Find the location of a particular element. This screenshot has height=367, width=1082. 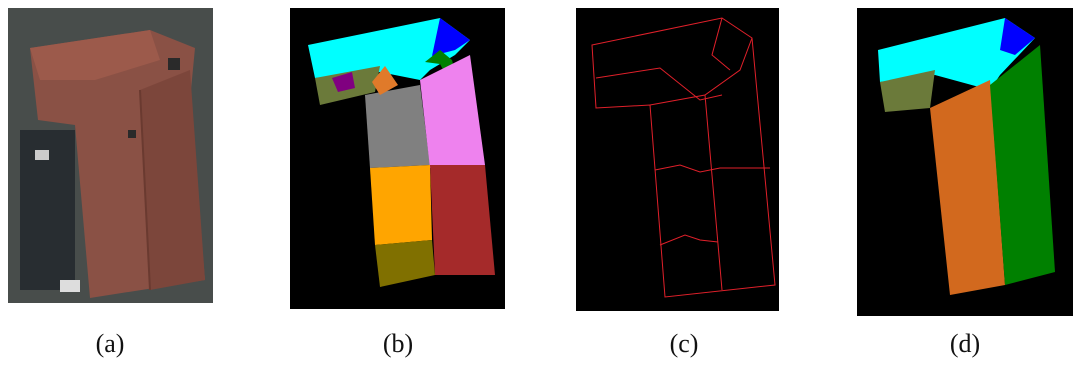

caption: (c) is located at coordinates (684, 343).